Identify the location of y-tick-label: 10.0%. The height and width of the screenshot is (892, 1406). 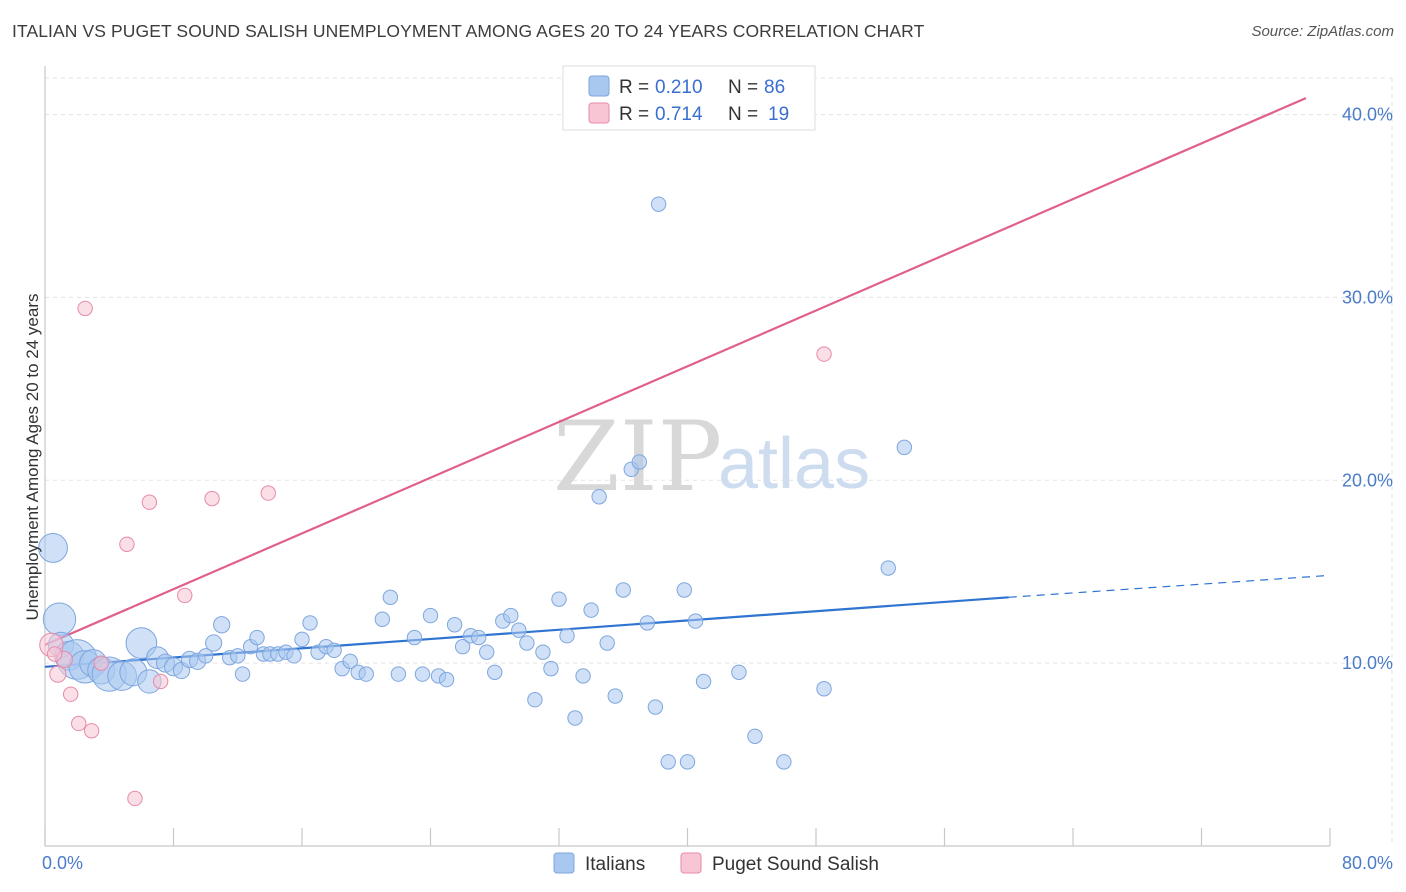
(1367, 663).